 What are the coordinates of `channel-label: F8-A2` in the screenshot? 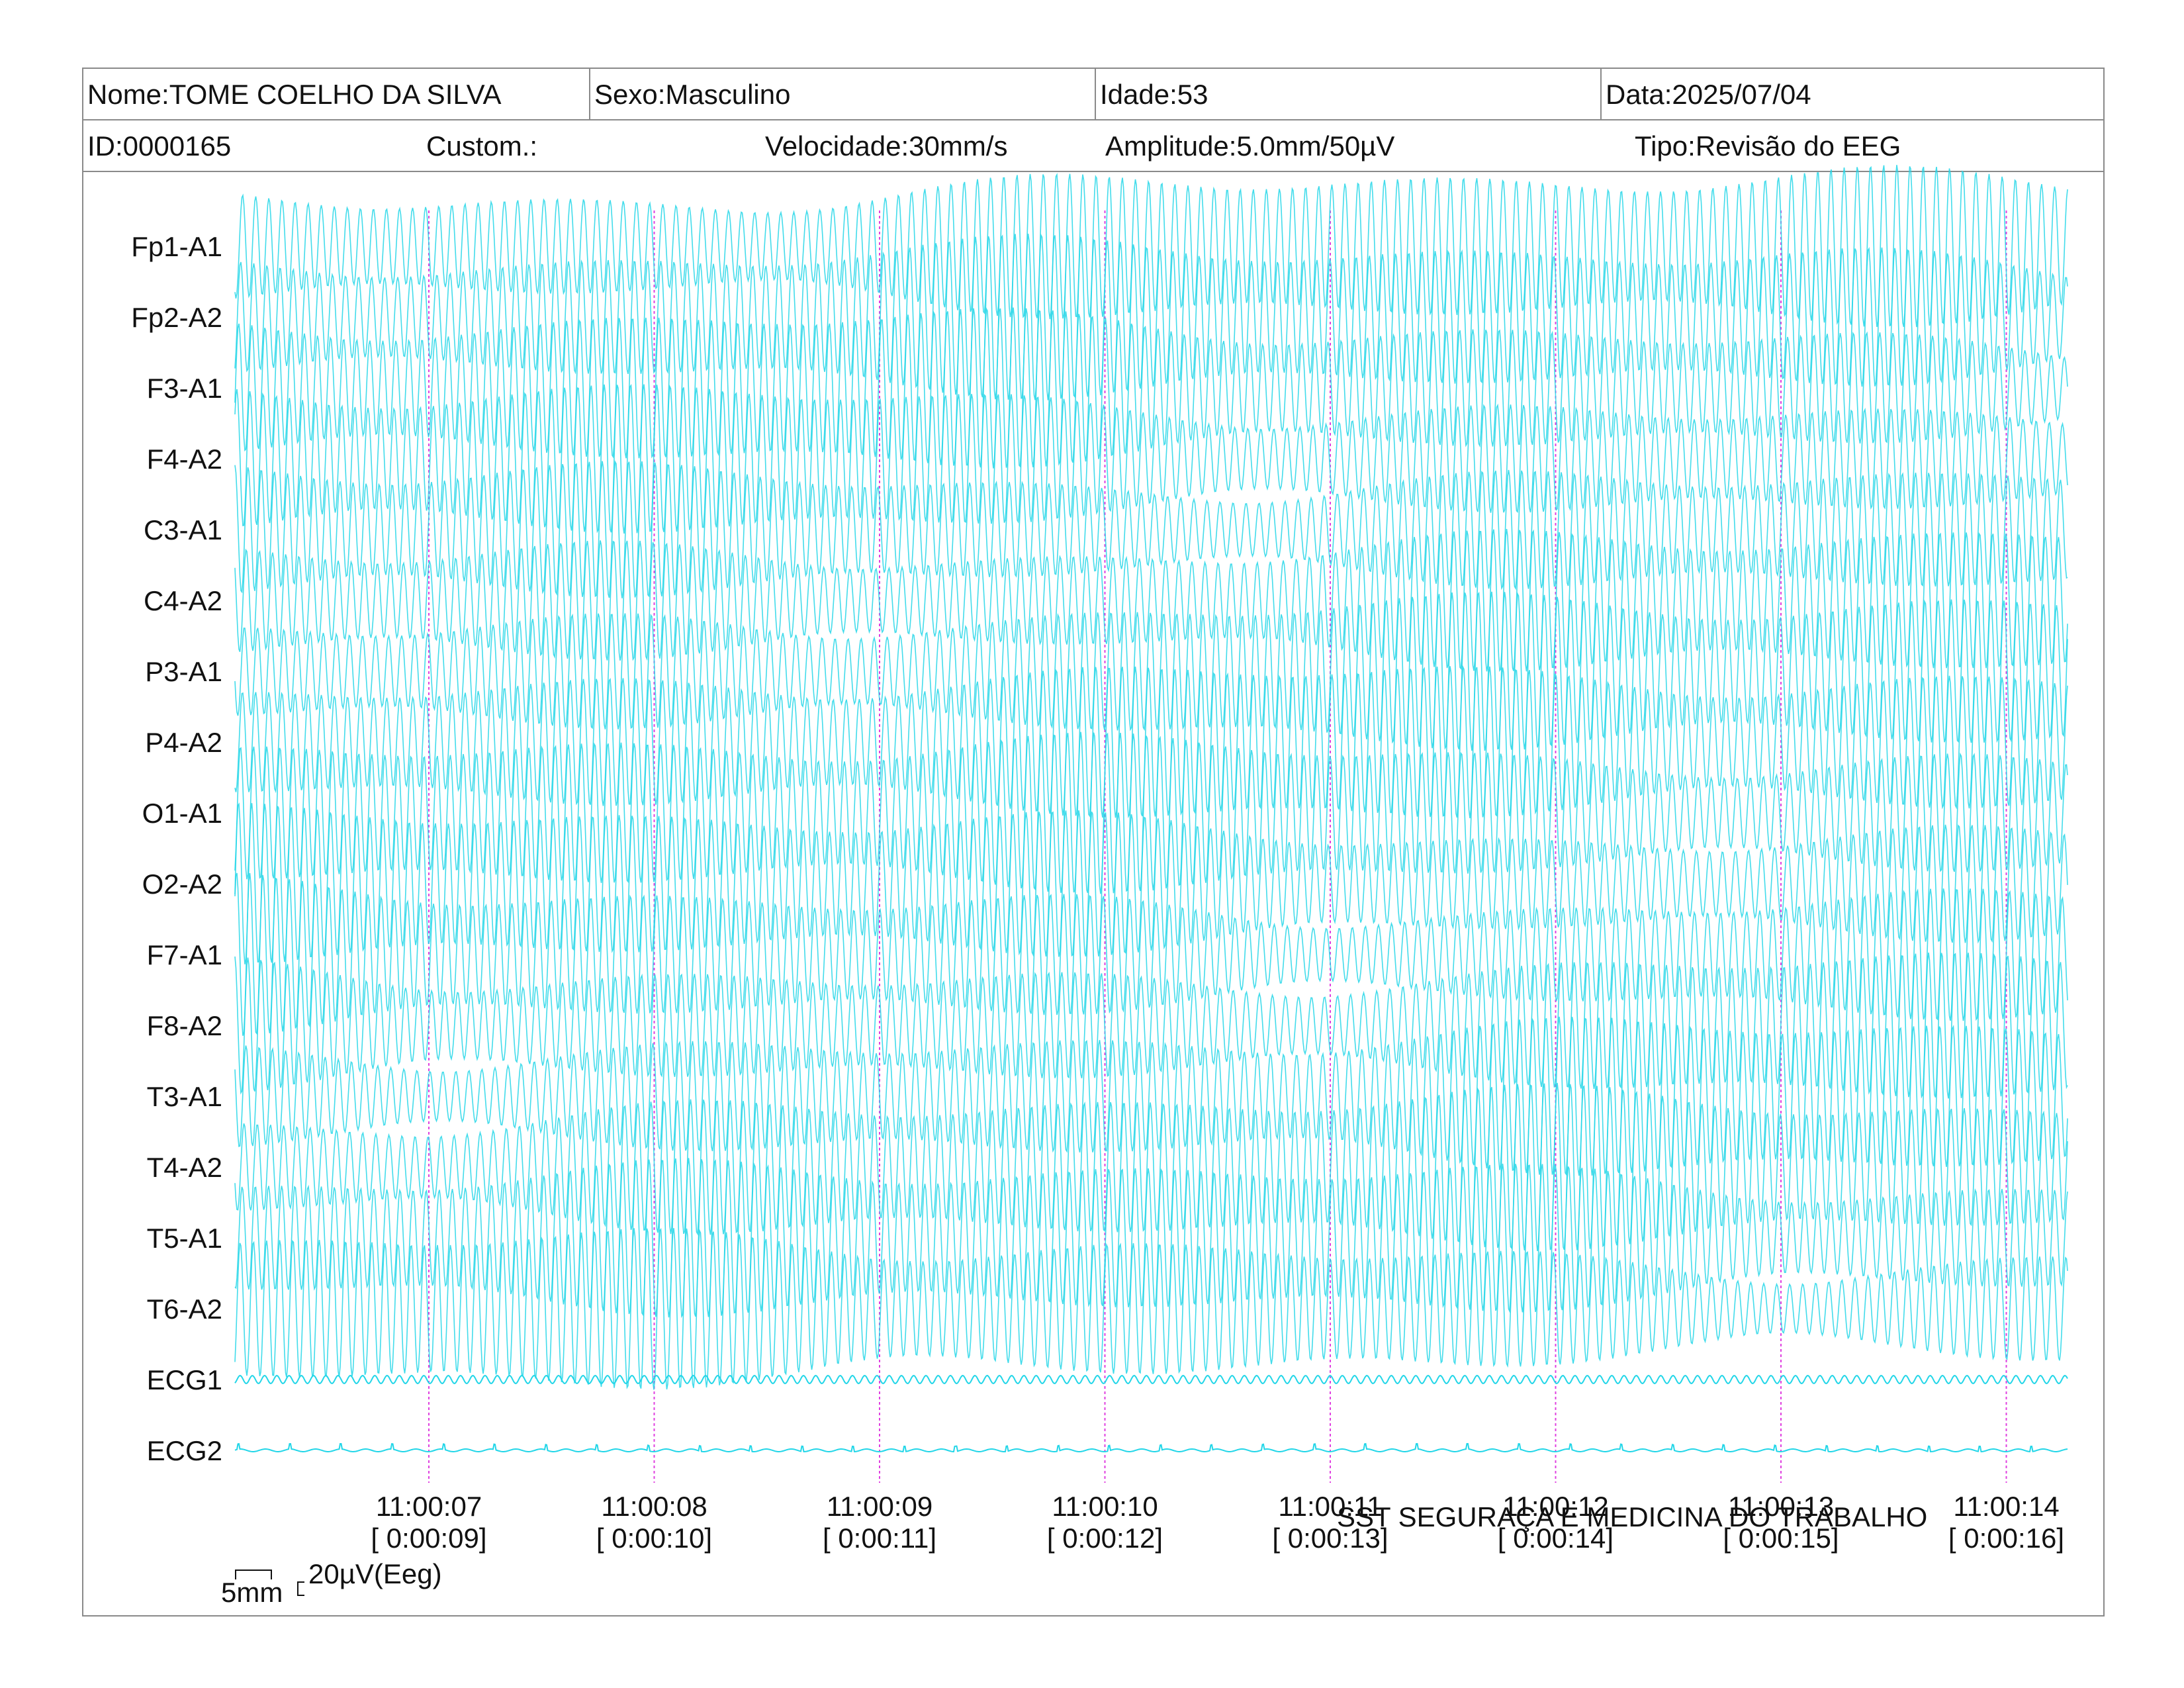 It's located at (184, 1025).